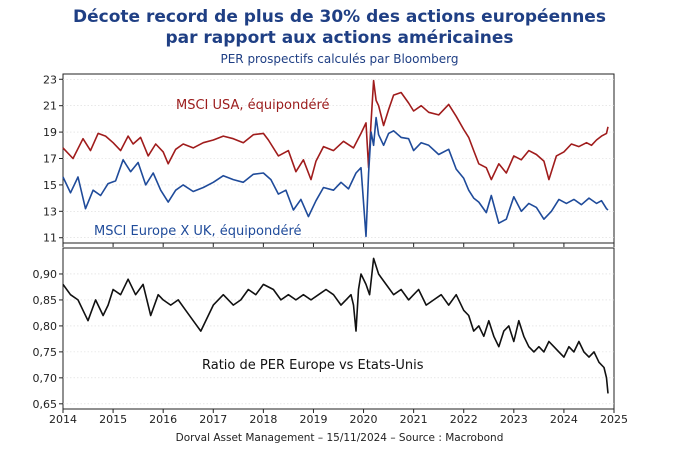 The width and height of the screenshot is (679, 457). Describe the element at coordinates (50, 185) in the screenshot. I see `top-y-tick-label: 15` at that location.